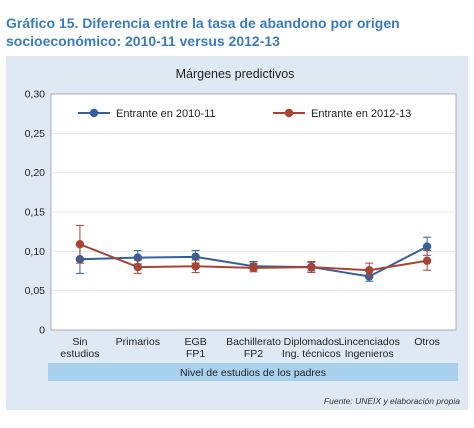 This screenshot has height=428, width=474. I want to click on x-tick-label: Bachillerato FP2, so click(253, 348).